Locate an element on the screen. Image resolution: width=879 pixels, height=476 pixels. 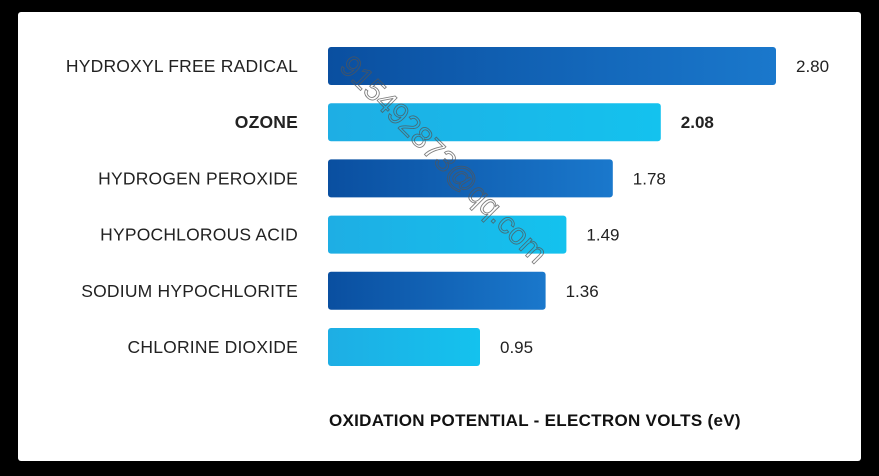
value-label-4: 1.36 is located at coordinates (582, 291).